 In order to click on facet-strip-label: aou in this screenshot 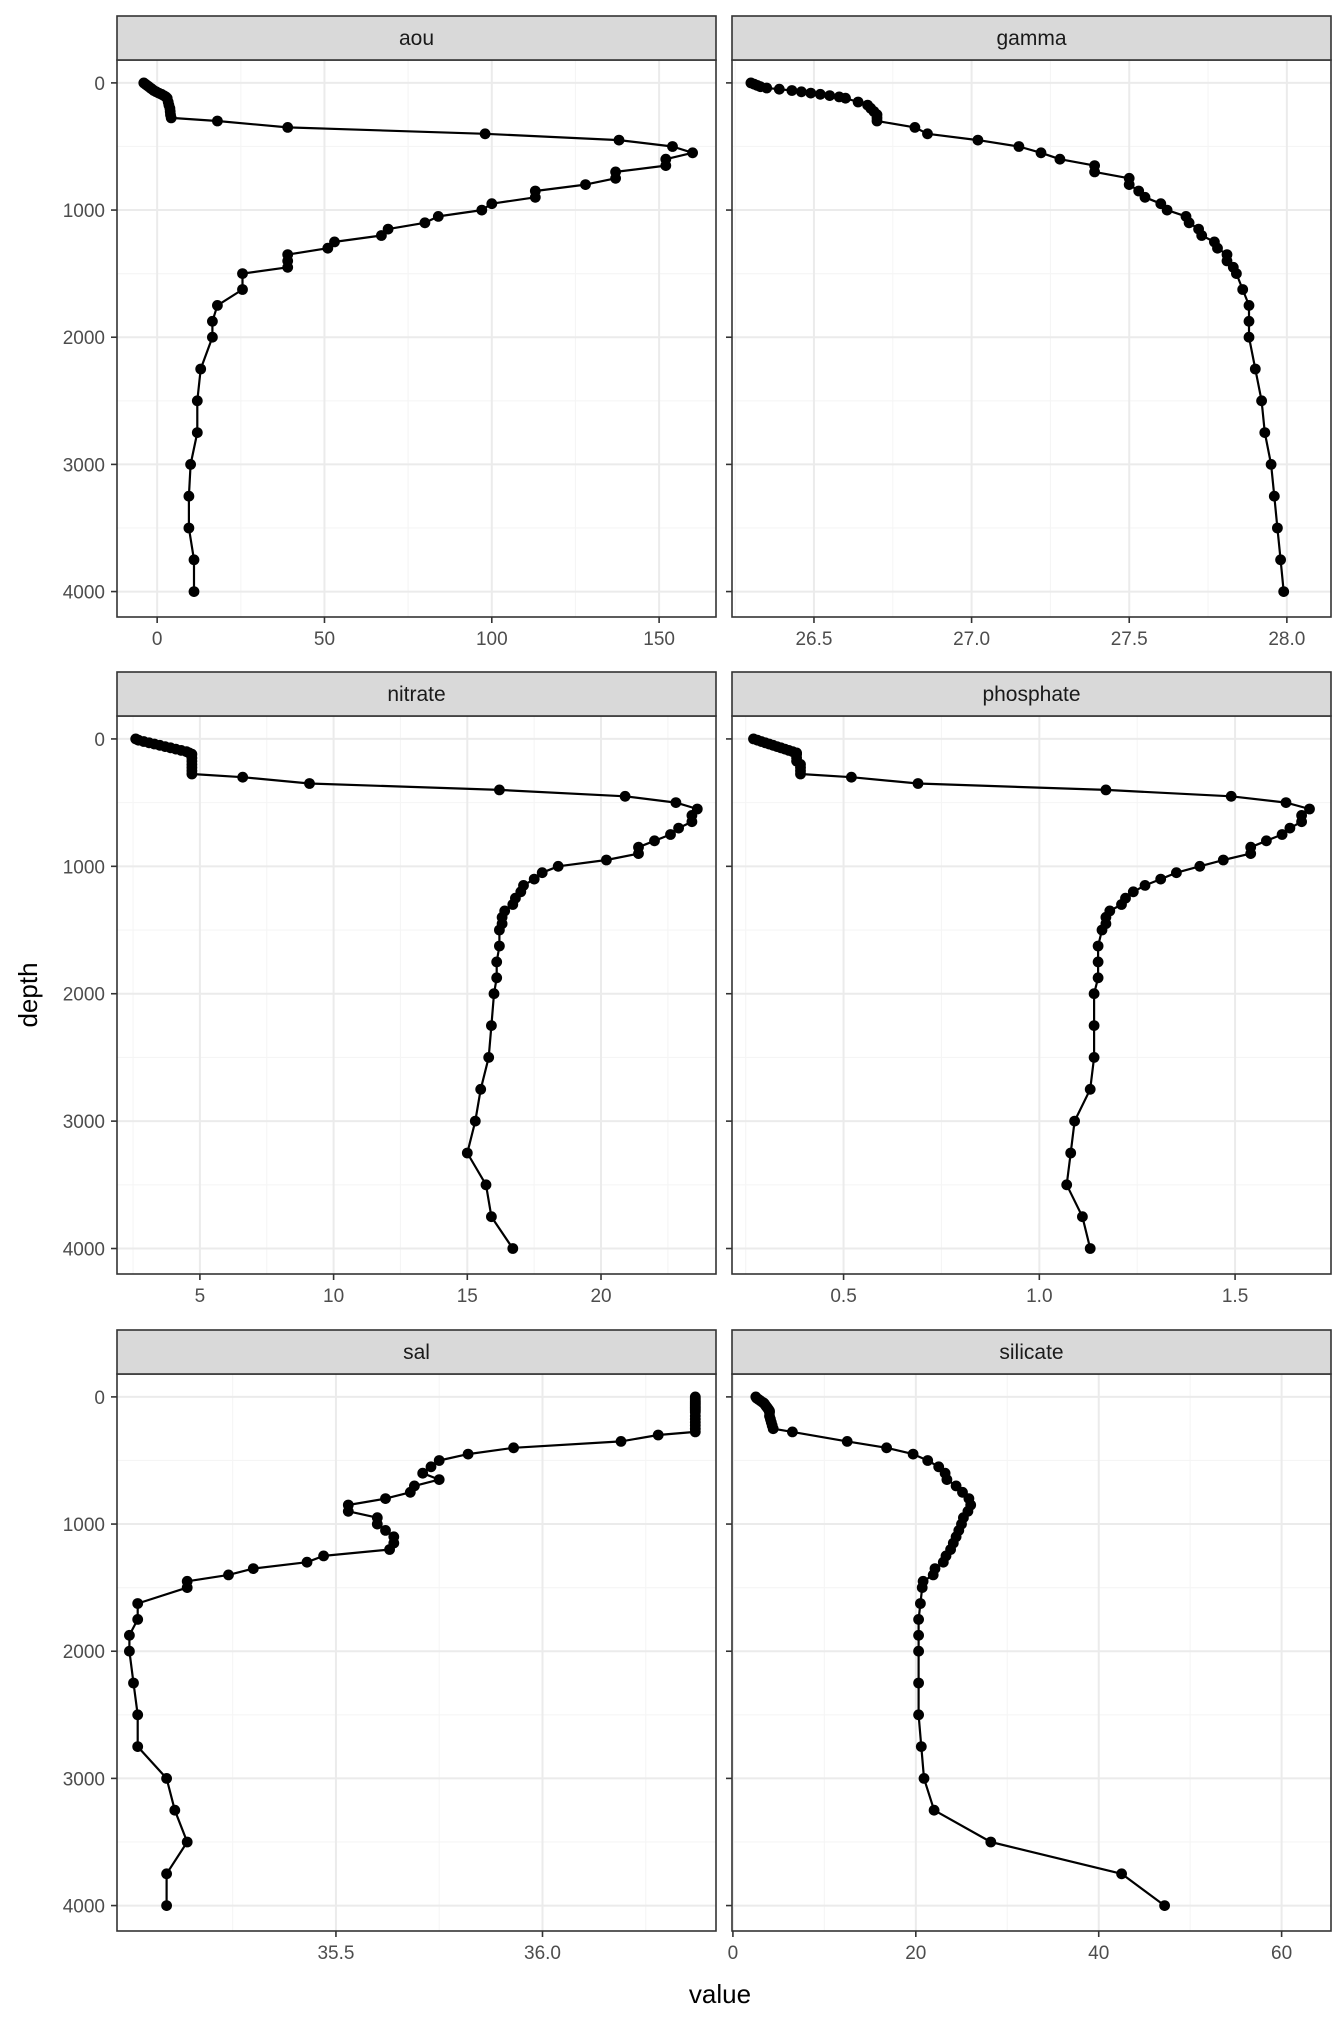, I will do `click(416, 38)`.